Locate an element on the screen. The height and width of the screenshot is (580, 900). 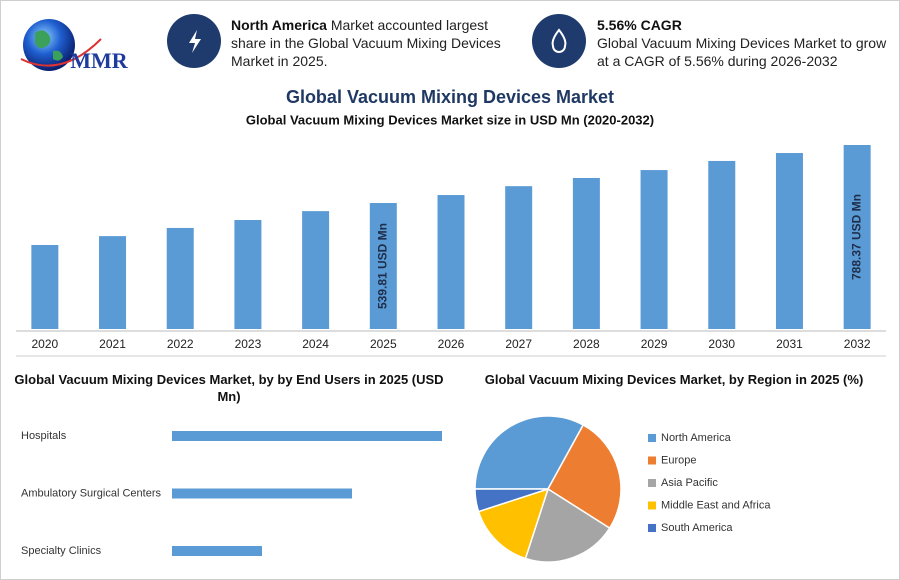
x-tick-label: 2025 is located at coordinates (383, 344).